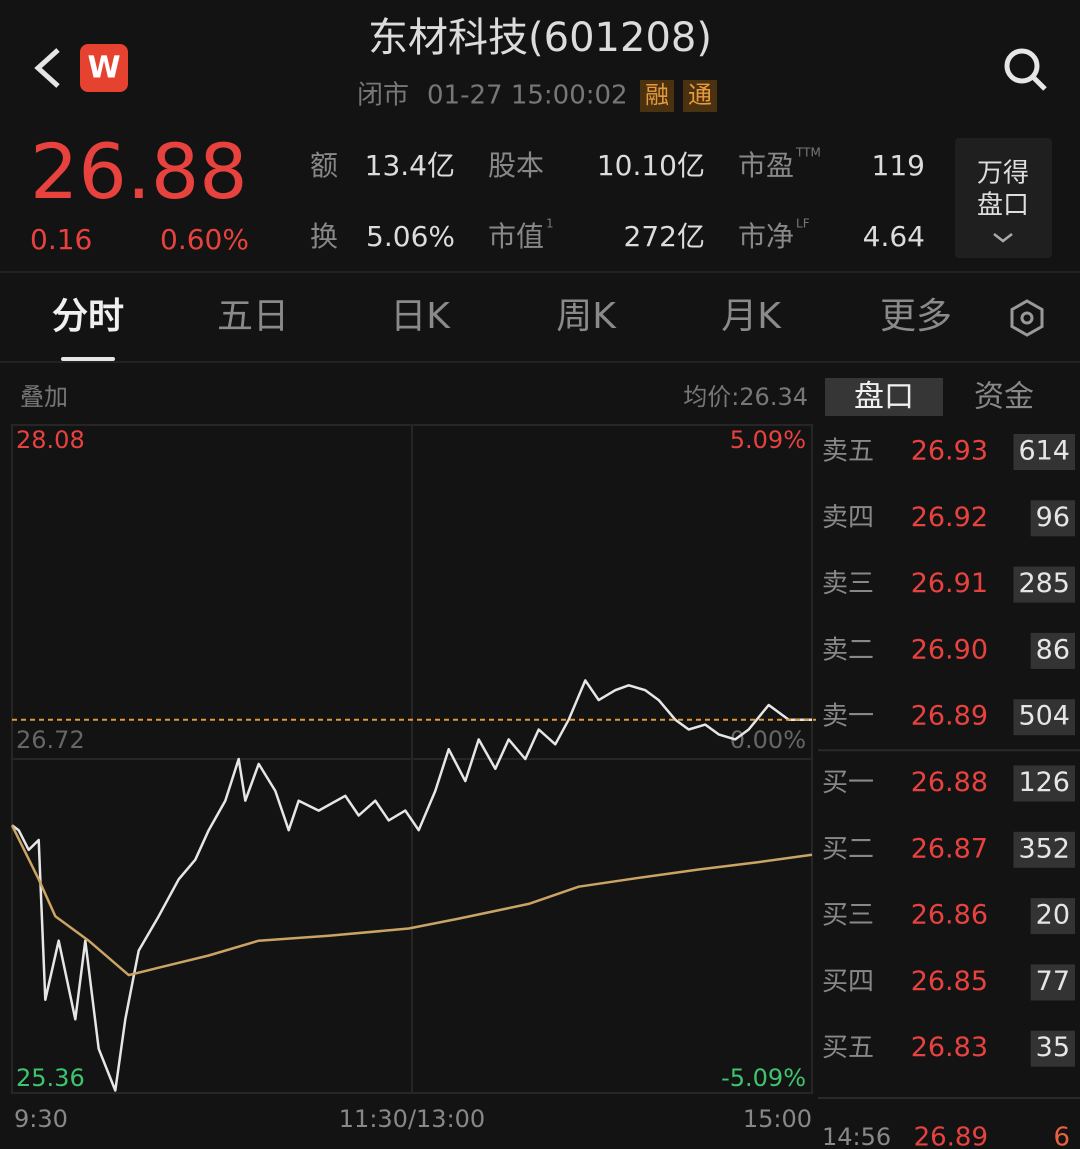 The height and width of the screenshot is (1149, 1080). I want to click on settings-icon, so click(1027, 318).